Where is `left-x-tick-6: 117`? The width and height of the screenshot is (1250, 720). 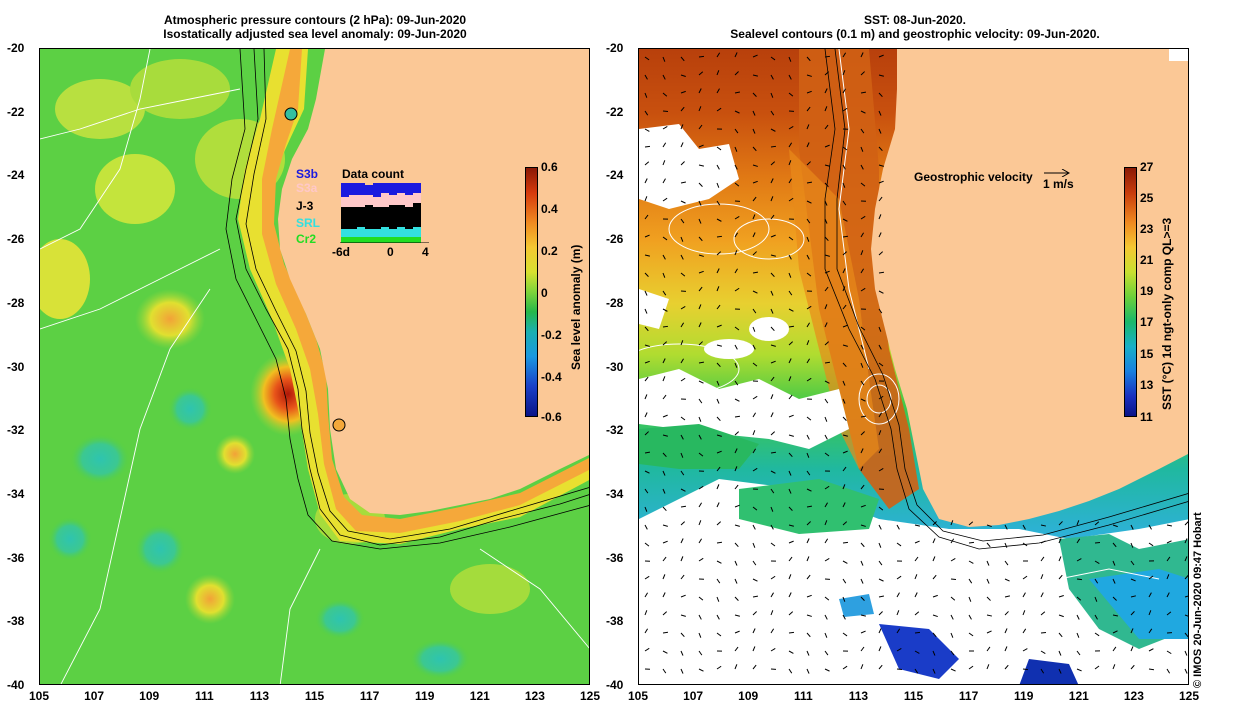 left-x-tick-6: 117 is located at coordinates (369, 696).